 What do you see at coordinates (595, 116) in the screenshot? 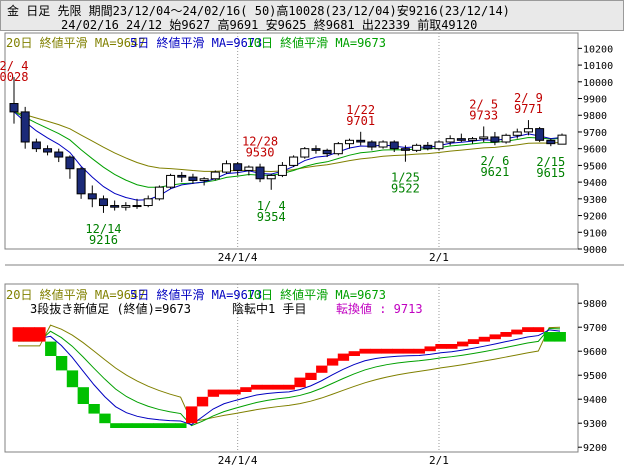
I see `y-tick-label: 9800` at bounding box center [595, 116].